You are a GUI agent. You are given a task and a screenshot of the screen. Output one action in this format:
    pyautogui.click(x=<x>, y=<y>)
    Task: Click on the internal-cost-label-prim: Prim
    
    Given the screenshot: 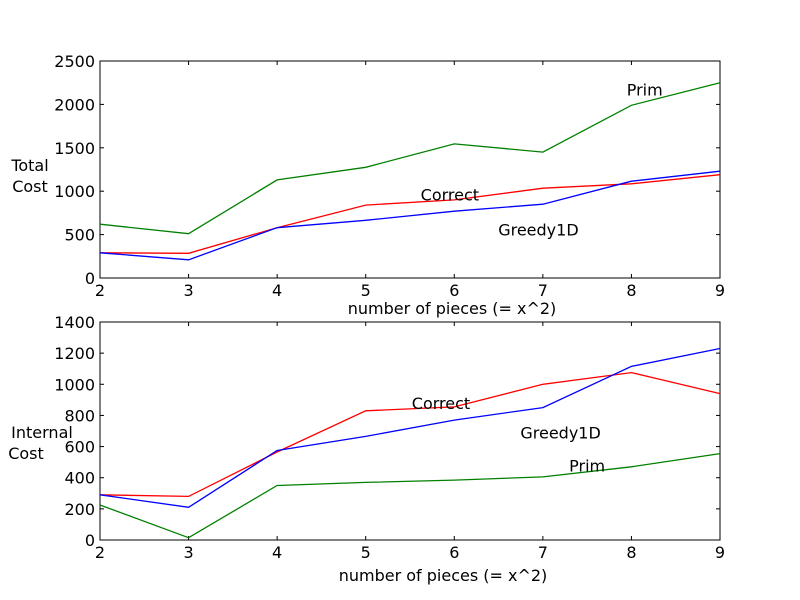 What is the action you would take?
    pyautogui.click(x=587, y=465)
    